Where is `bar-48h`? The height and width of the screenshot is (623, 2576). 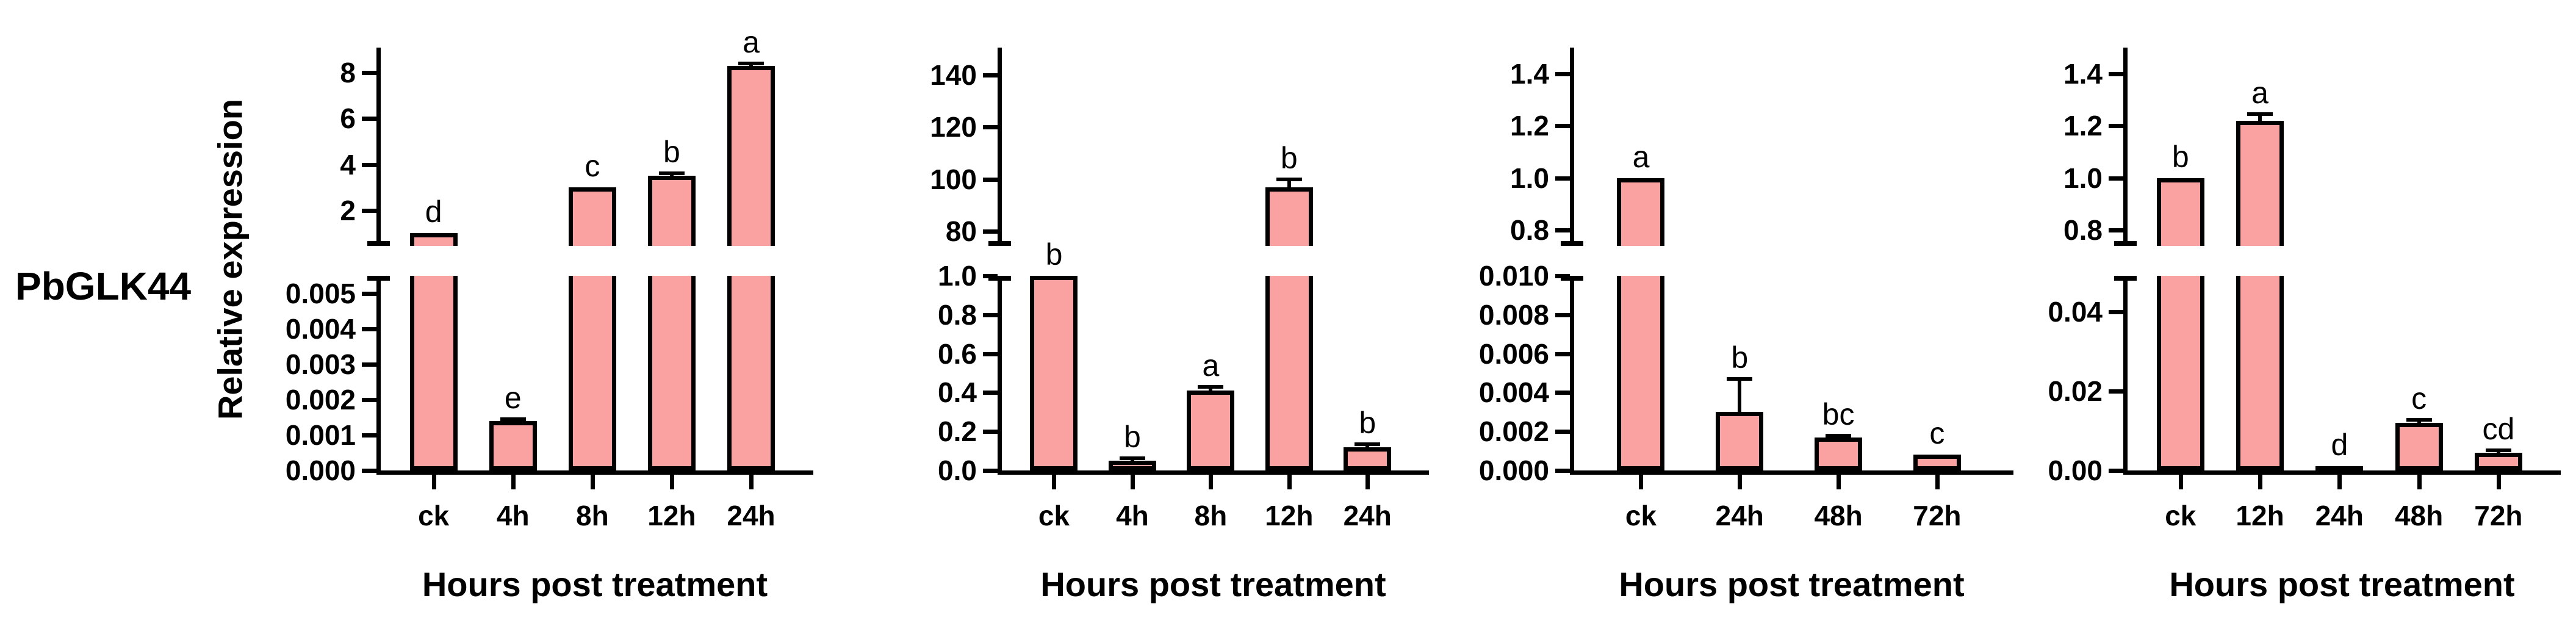 bar-48h is located at coordinates (2419, 446).